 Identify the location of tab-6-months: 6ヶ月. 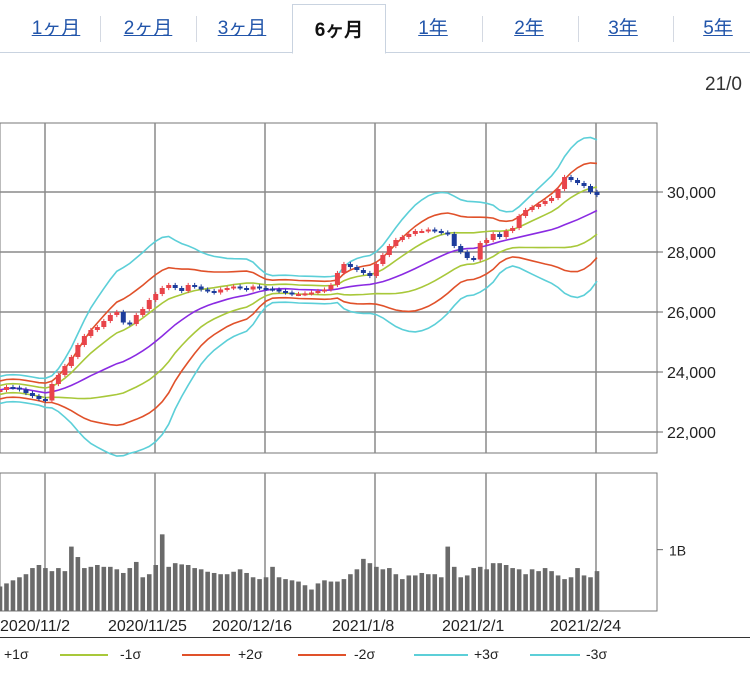
(339, 29).